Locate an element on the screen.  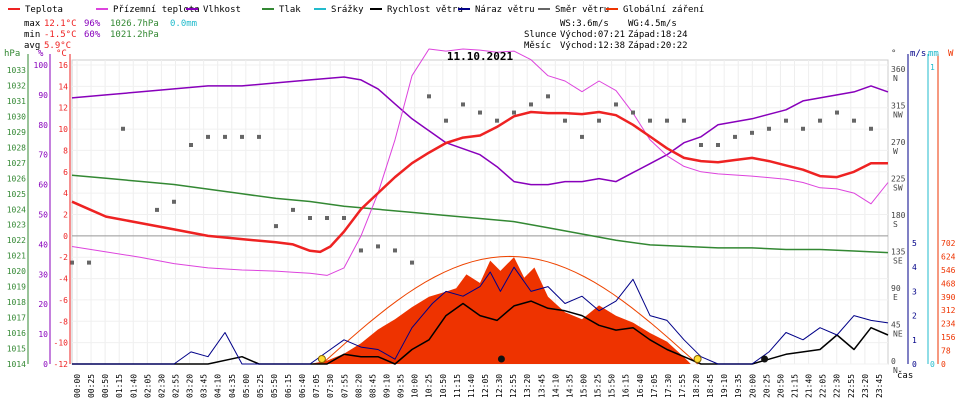
x-tick-label: 02:55 is located at coordinates (175, 386).